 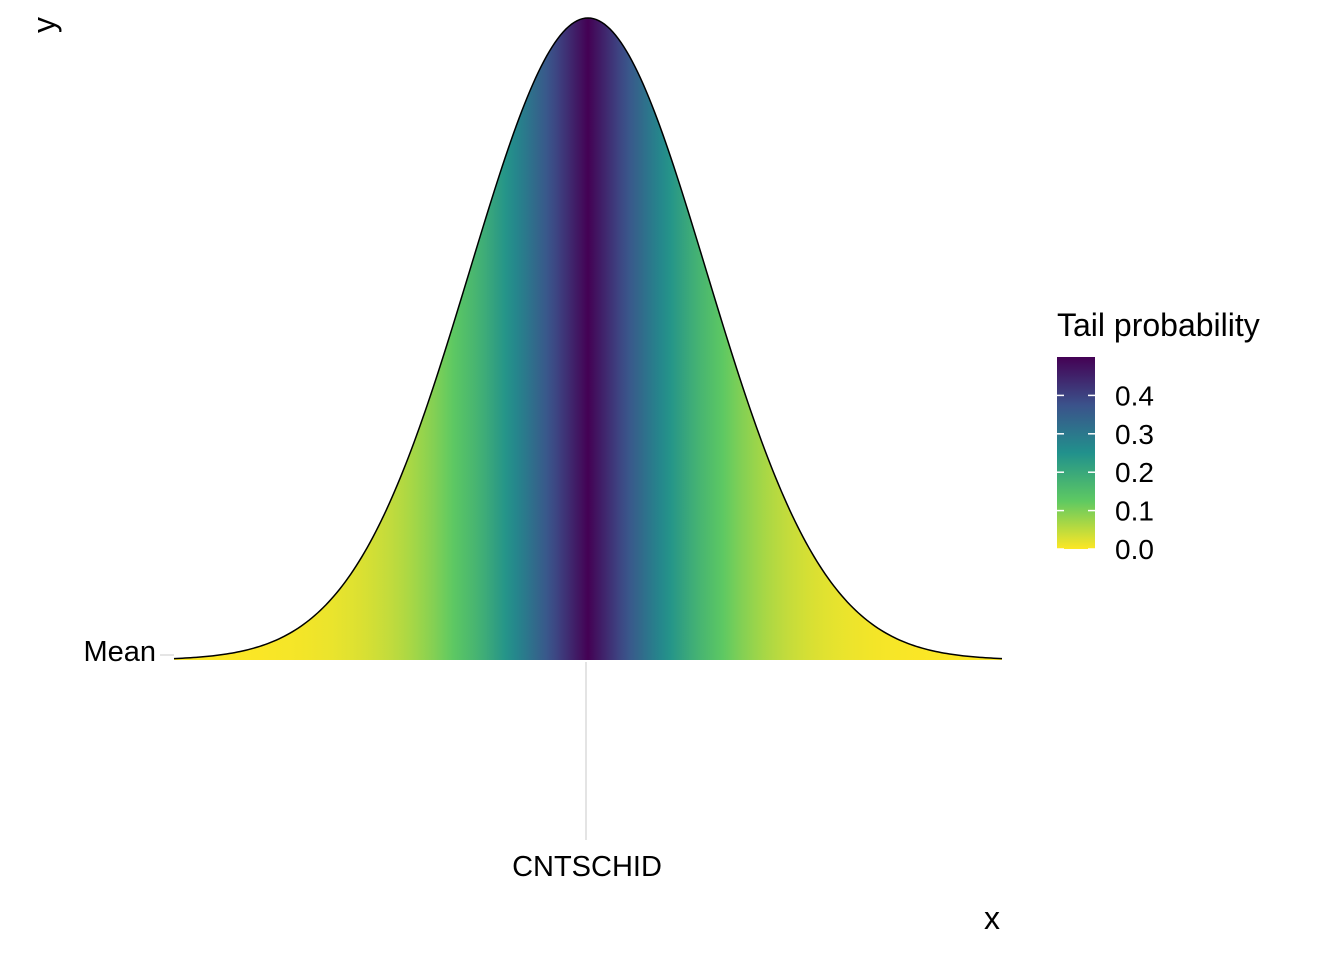 What do you see at coordinates (1134, 434) in the screenshot?
I see `legend-tick-label: 0.3` at bounding box center [1134, 434].